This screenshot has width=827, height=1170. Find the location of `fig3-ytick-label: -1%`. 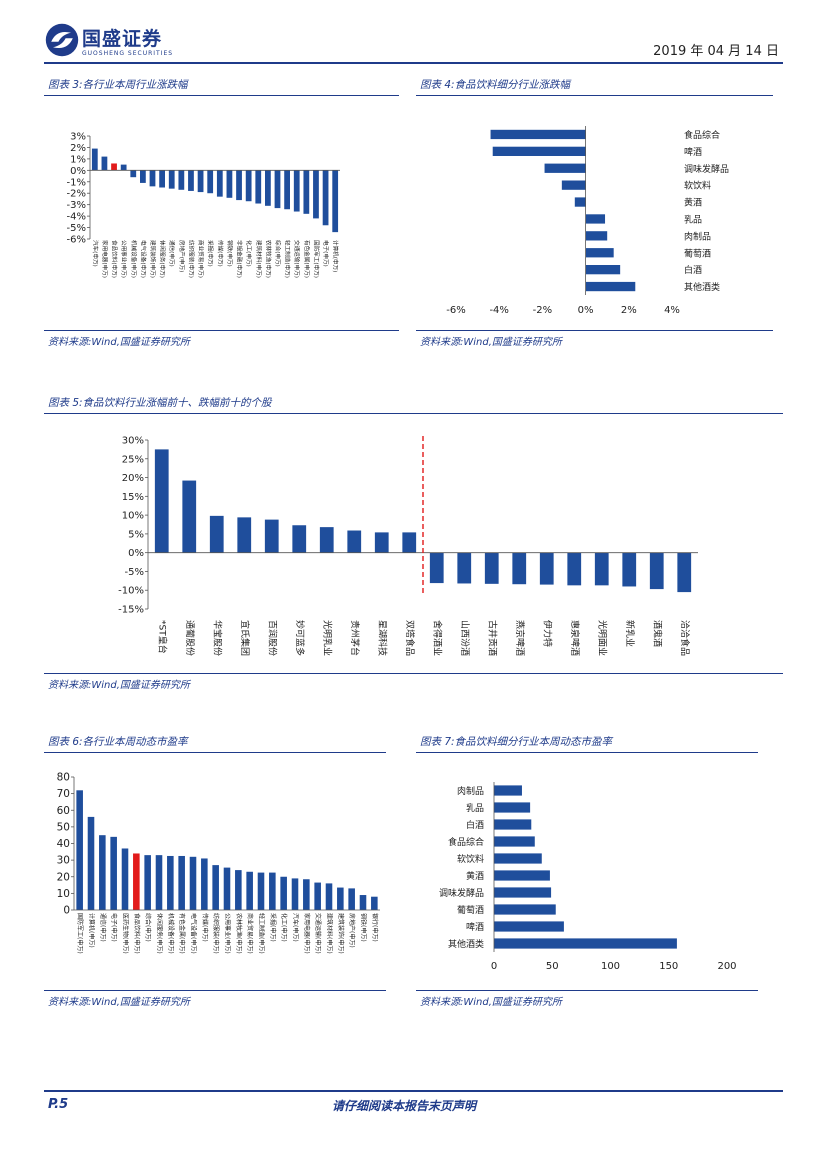

fig3-ytick-label: -1% is located at coordinates (76, 182).